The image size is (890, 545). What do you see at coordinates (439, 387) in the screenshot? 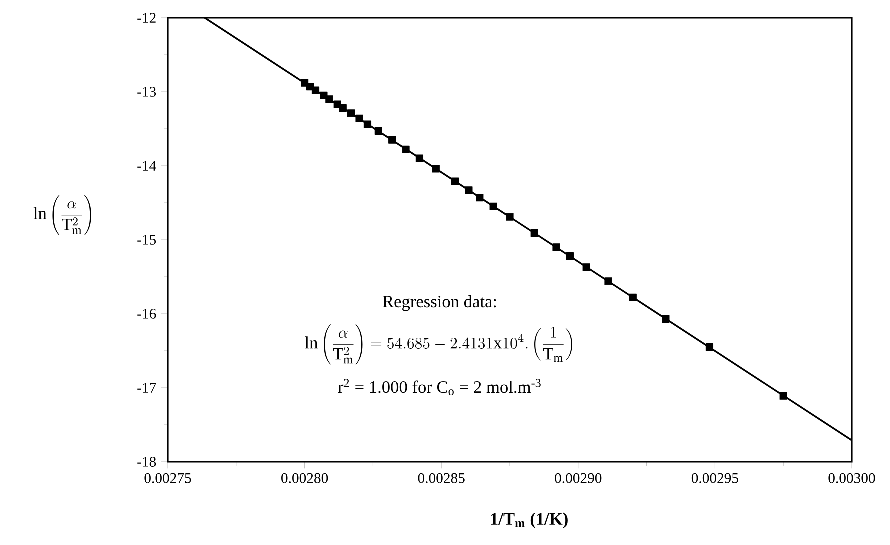
I see `annotation: r$^{2}$ = 1.000 for C$_{o}$ = 2 mol.m$^{-3}$` at bounding box center [439, 387].